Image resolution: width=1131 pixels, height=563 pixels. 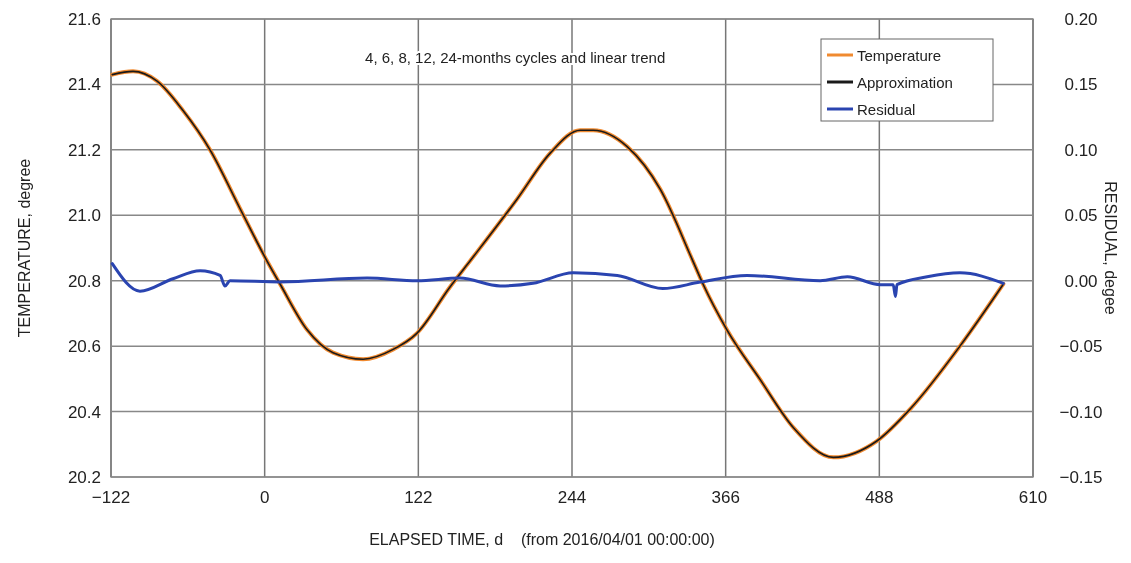 What do you see at coordinates (84, 347) in the screenshot?
I see `y-tick-label: 20.6` at bounding box center [84, 347].